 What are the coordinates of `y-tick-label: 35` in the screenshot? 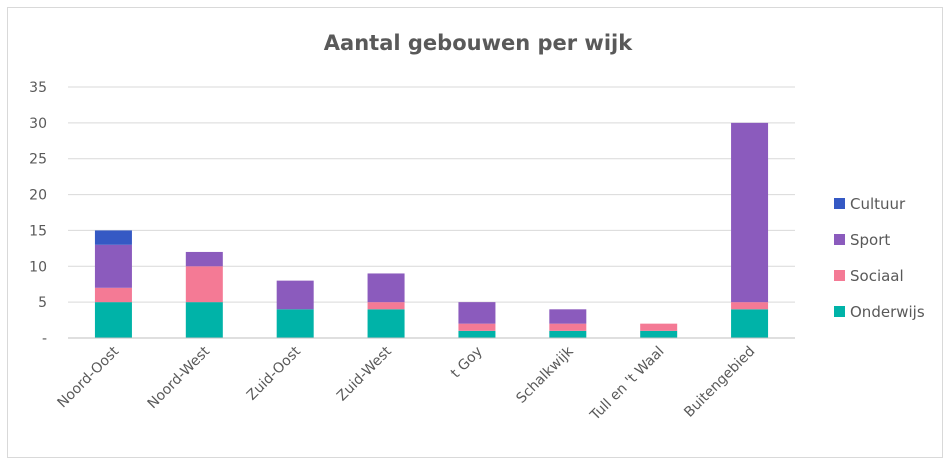 It's located at (38, 88).